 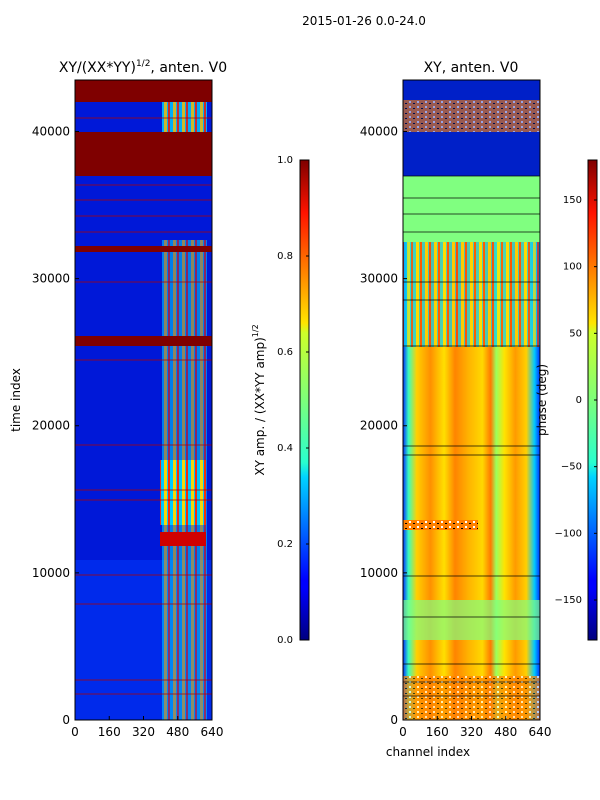 What do you see at coordinates (471, 436) in the screenshot?
I see `right-heatmap-darklines` at bounding box center [471, 436].